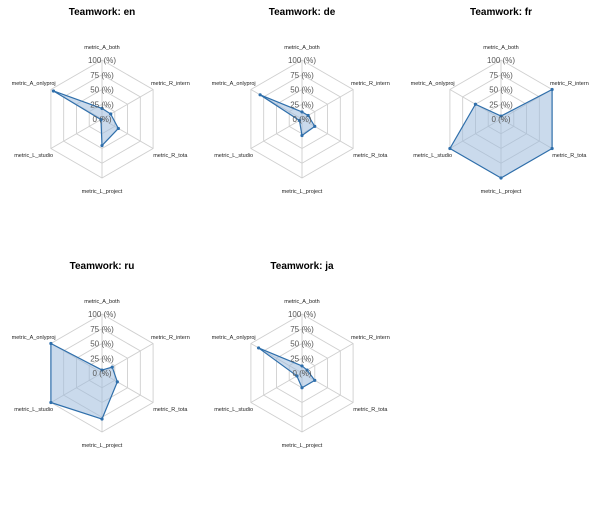  Describe the element at coordinates (302, 12) in the screenshot. I see `chart-title: Teamwork: de` at that location.